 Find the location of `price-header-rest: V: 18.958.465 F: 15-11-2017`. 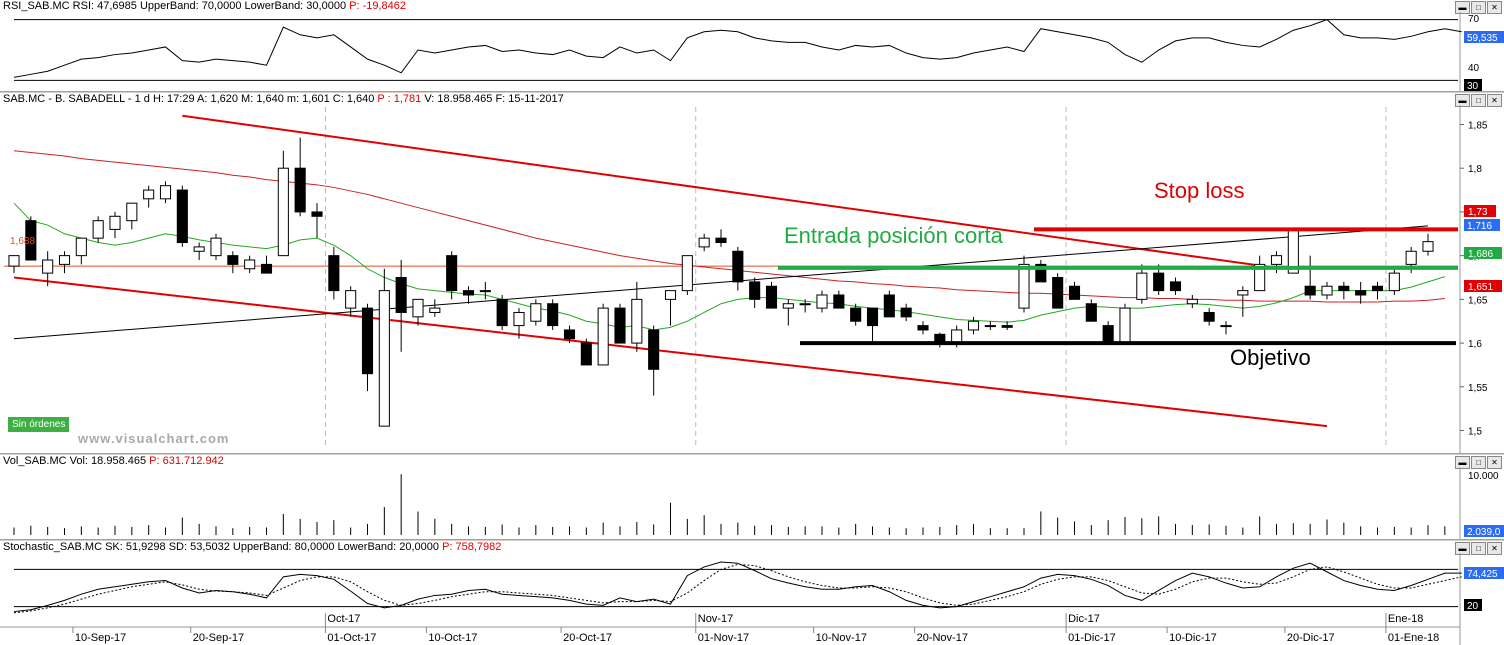

price-header-rest: V: 18.958.465 F: 15-11-2017 is located at coordinates (494, 99).